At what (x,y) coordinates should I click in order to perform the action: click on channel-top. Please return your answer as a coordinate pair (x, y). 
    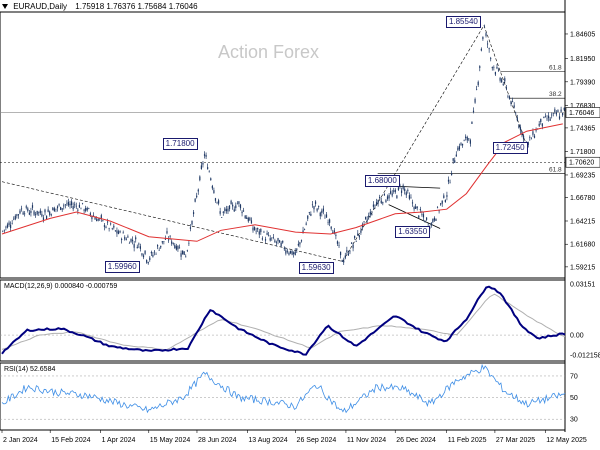
    Looking at the image, I should click on (418, 187).